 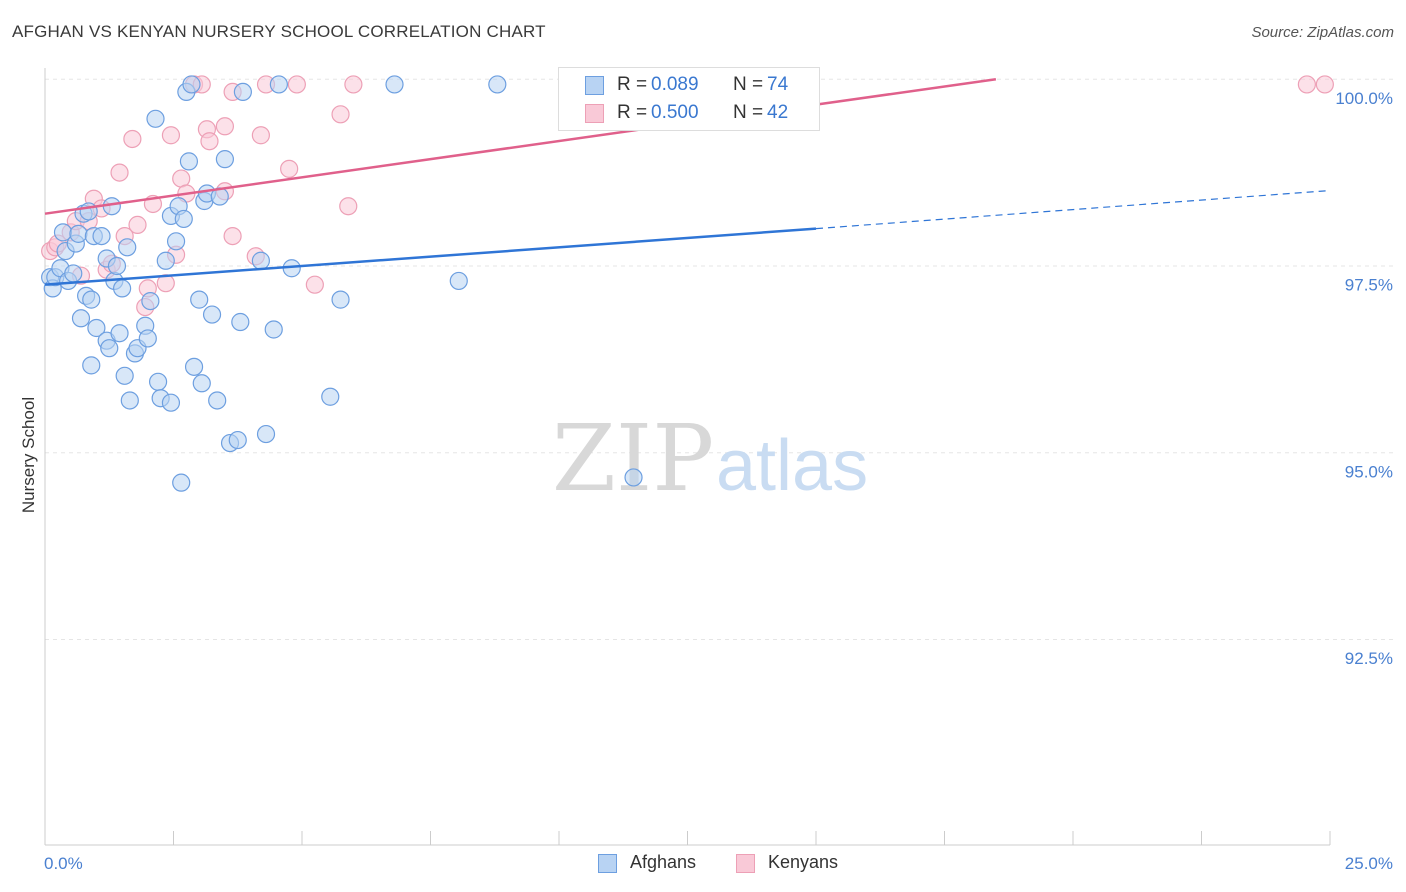 I want to click on chart-source: Source: ZipAtlas.com, so click(x=1322, y=32).